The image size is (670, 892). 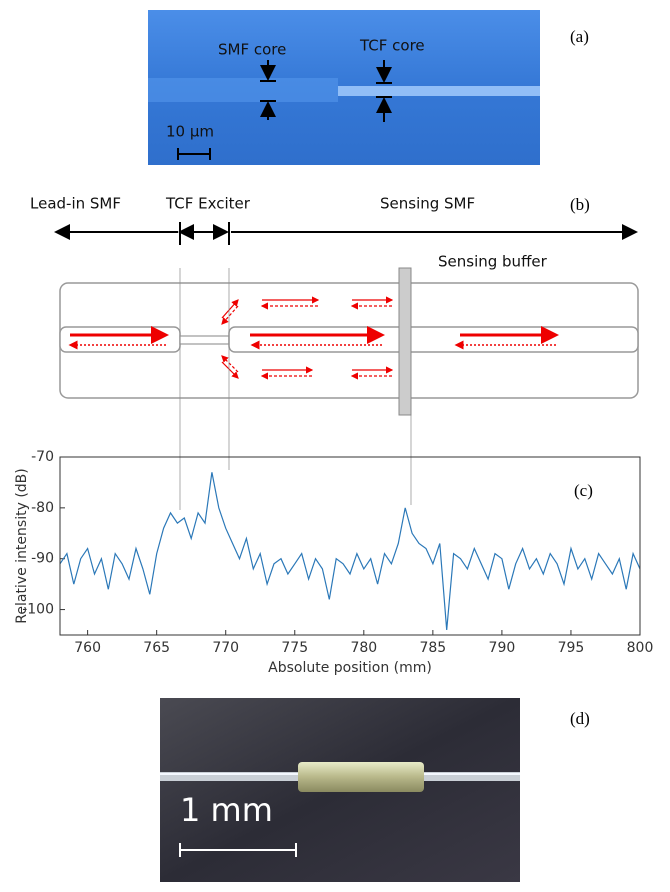 What do you see at coordinates (432, 648) in the screenshot?
I see `x-tick-label: 785` at bounding box center [432, 648].